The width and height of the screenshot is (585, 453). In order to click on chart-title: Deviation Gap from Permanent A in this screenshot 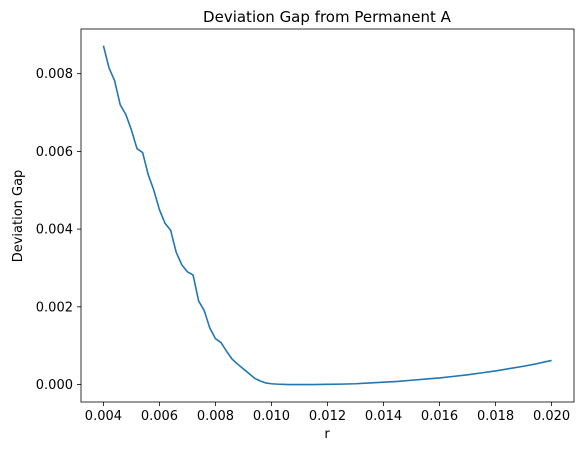, I will do `click(327, 17)`.